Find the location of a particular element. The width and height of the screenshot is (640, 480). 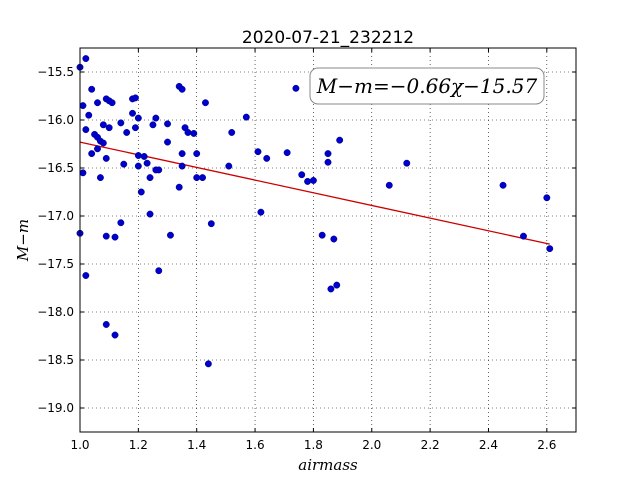

x-tick-label: 1.8 is located at coordinates (313, 445).